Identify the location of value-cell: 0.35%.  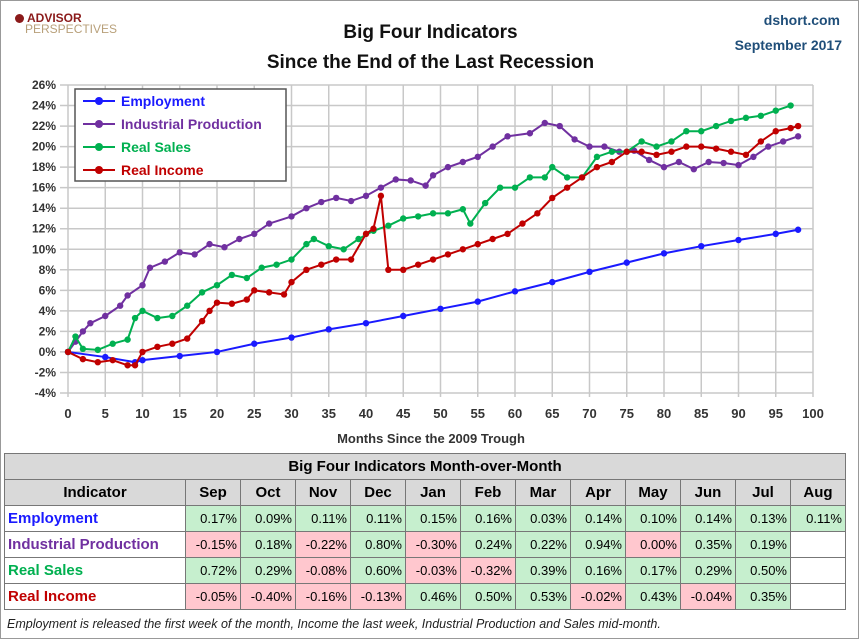
(708, 544).